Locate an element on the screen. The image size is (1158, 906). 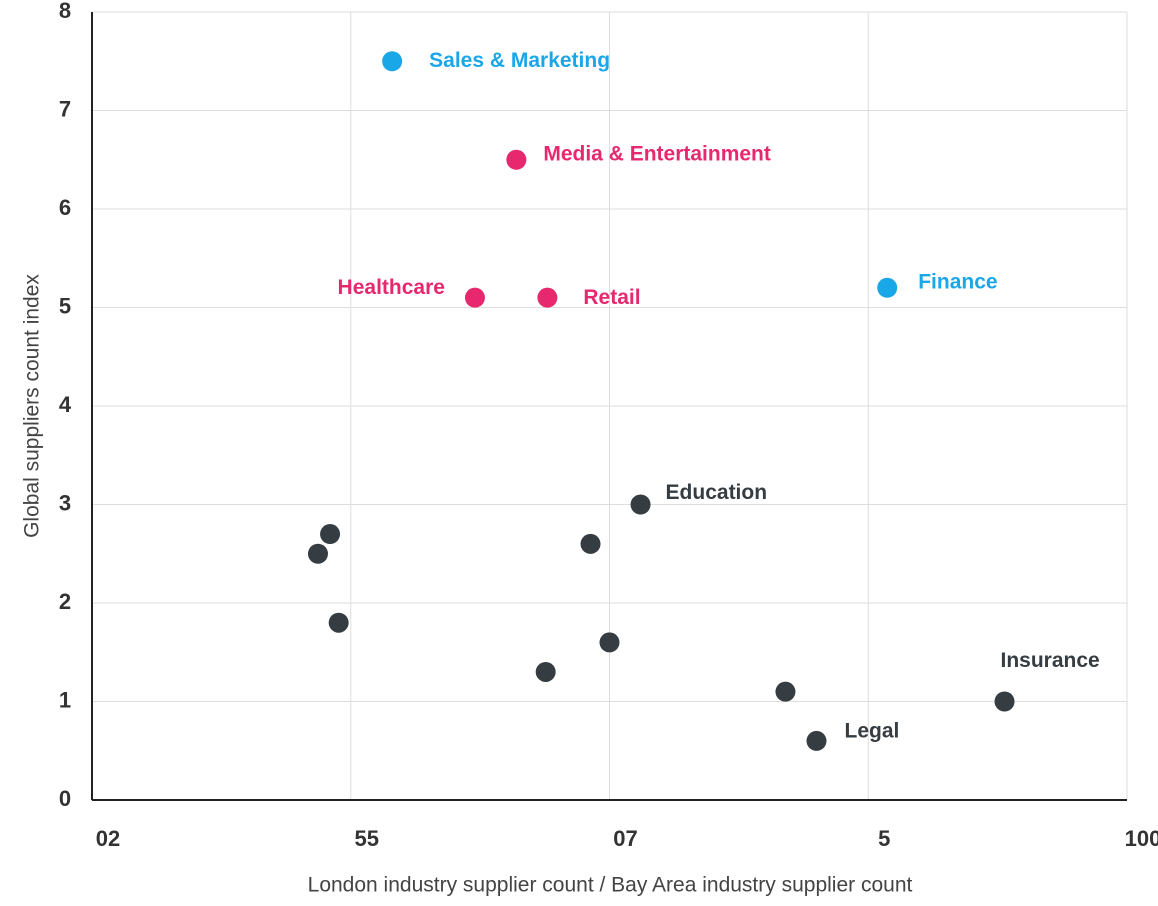
point-label: Insurance is located at coordinates (1050, 660).